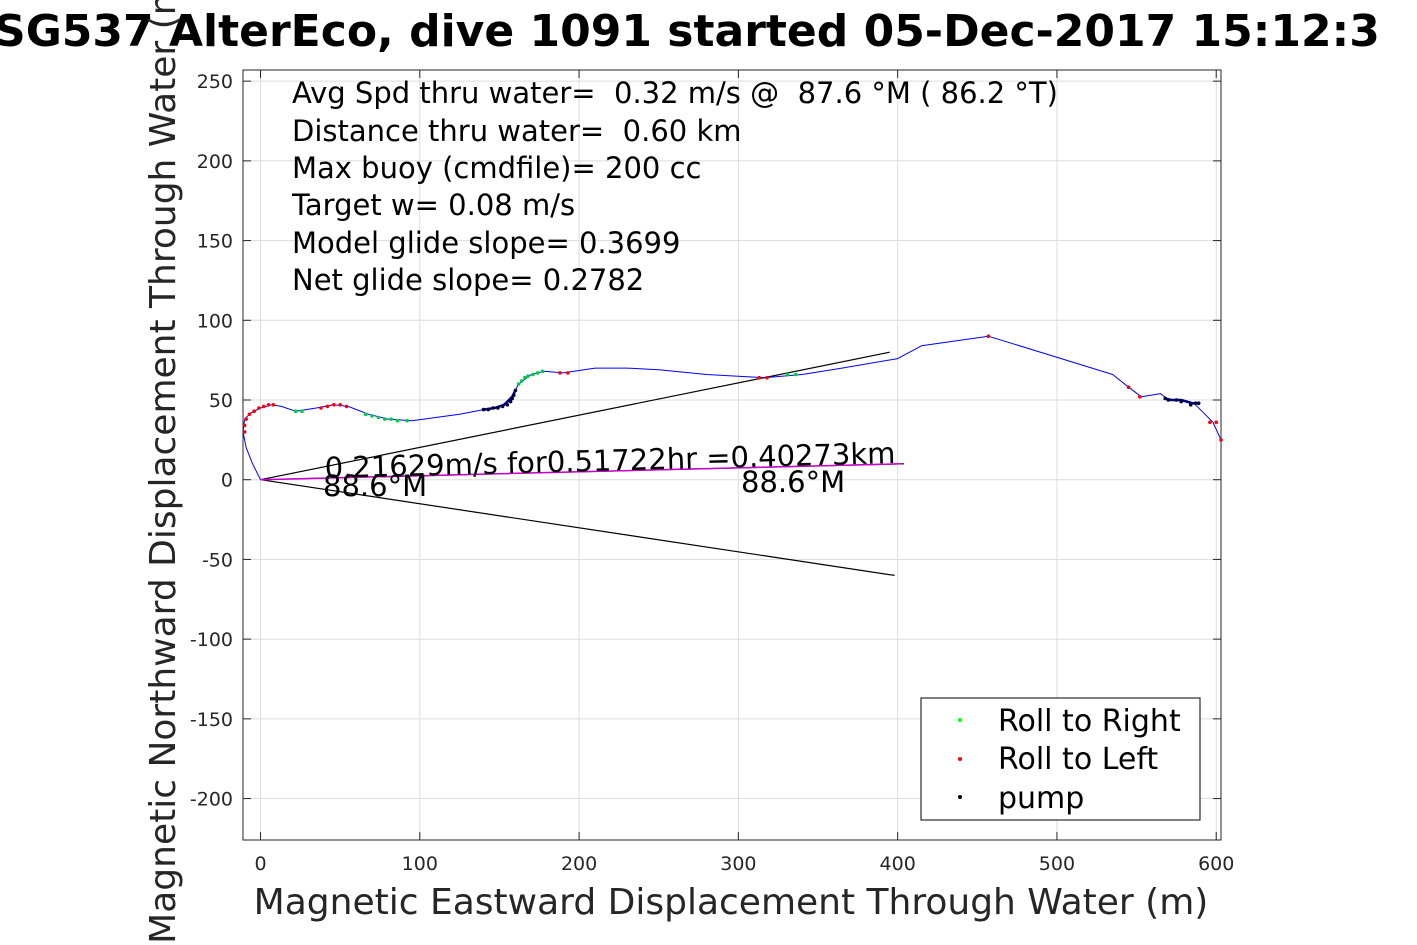 Image resolution: width=1417 pixels, height=945 pixels. I want to click on legend-marker-roll-left, so click(960, 759).